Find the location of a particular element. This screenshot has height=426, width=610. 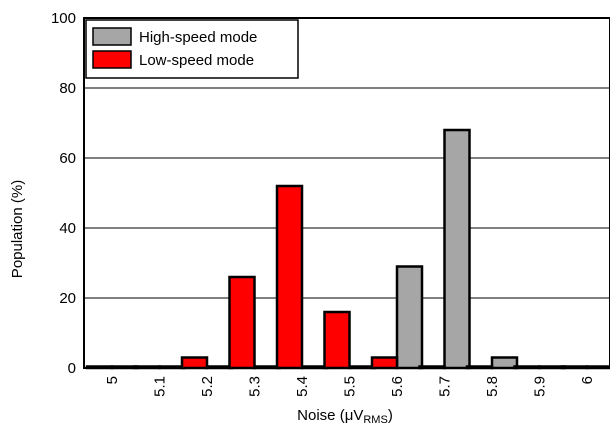

legend-swatch-high-speed is located at coordinates (112, 36).